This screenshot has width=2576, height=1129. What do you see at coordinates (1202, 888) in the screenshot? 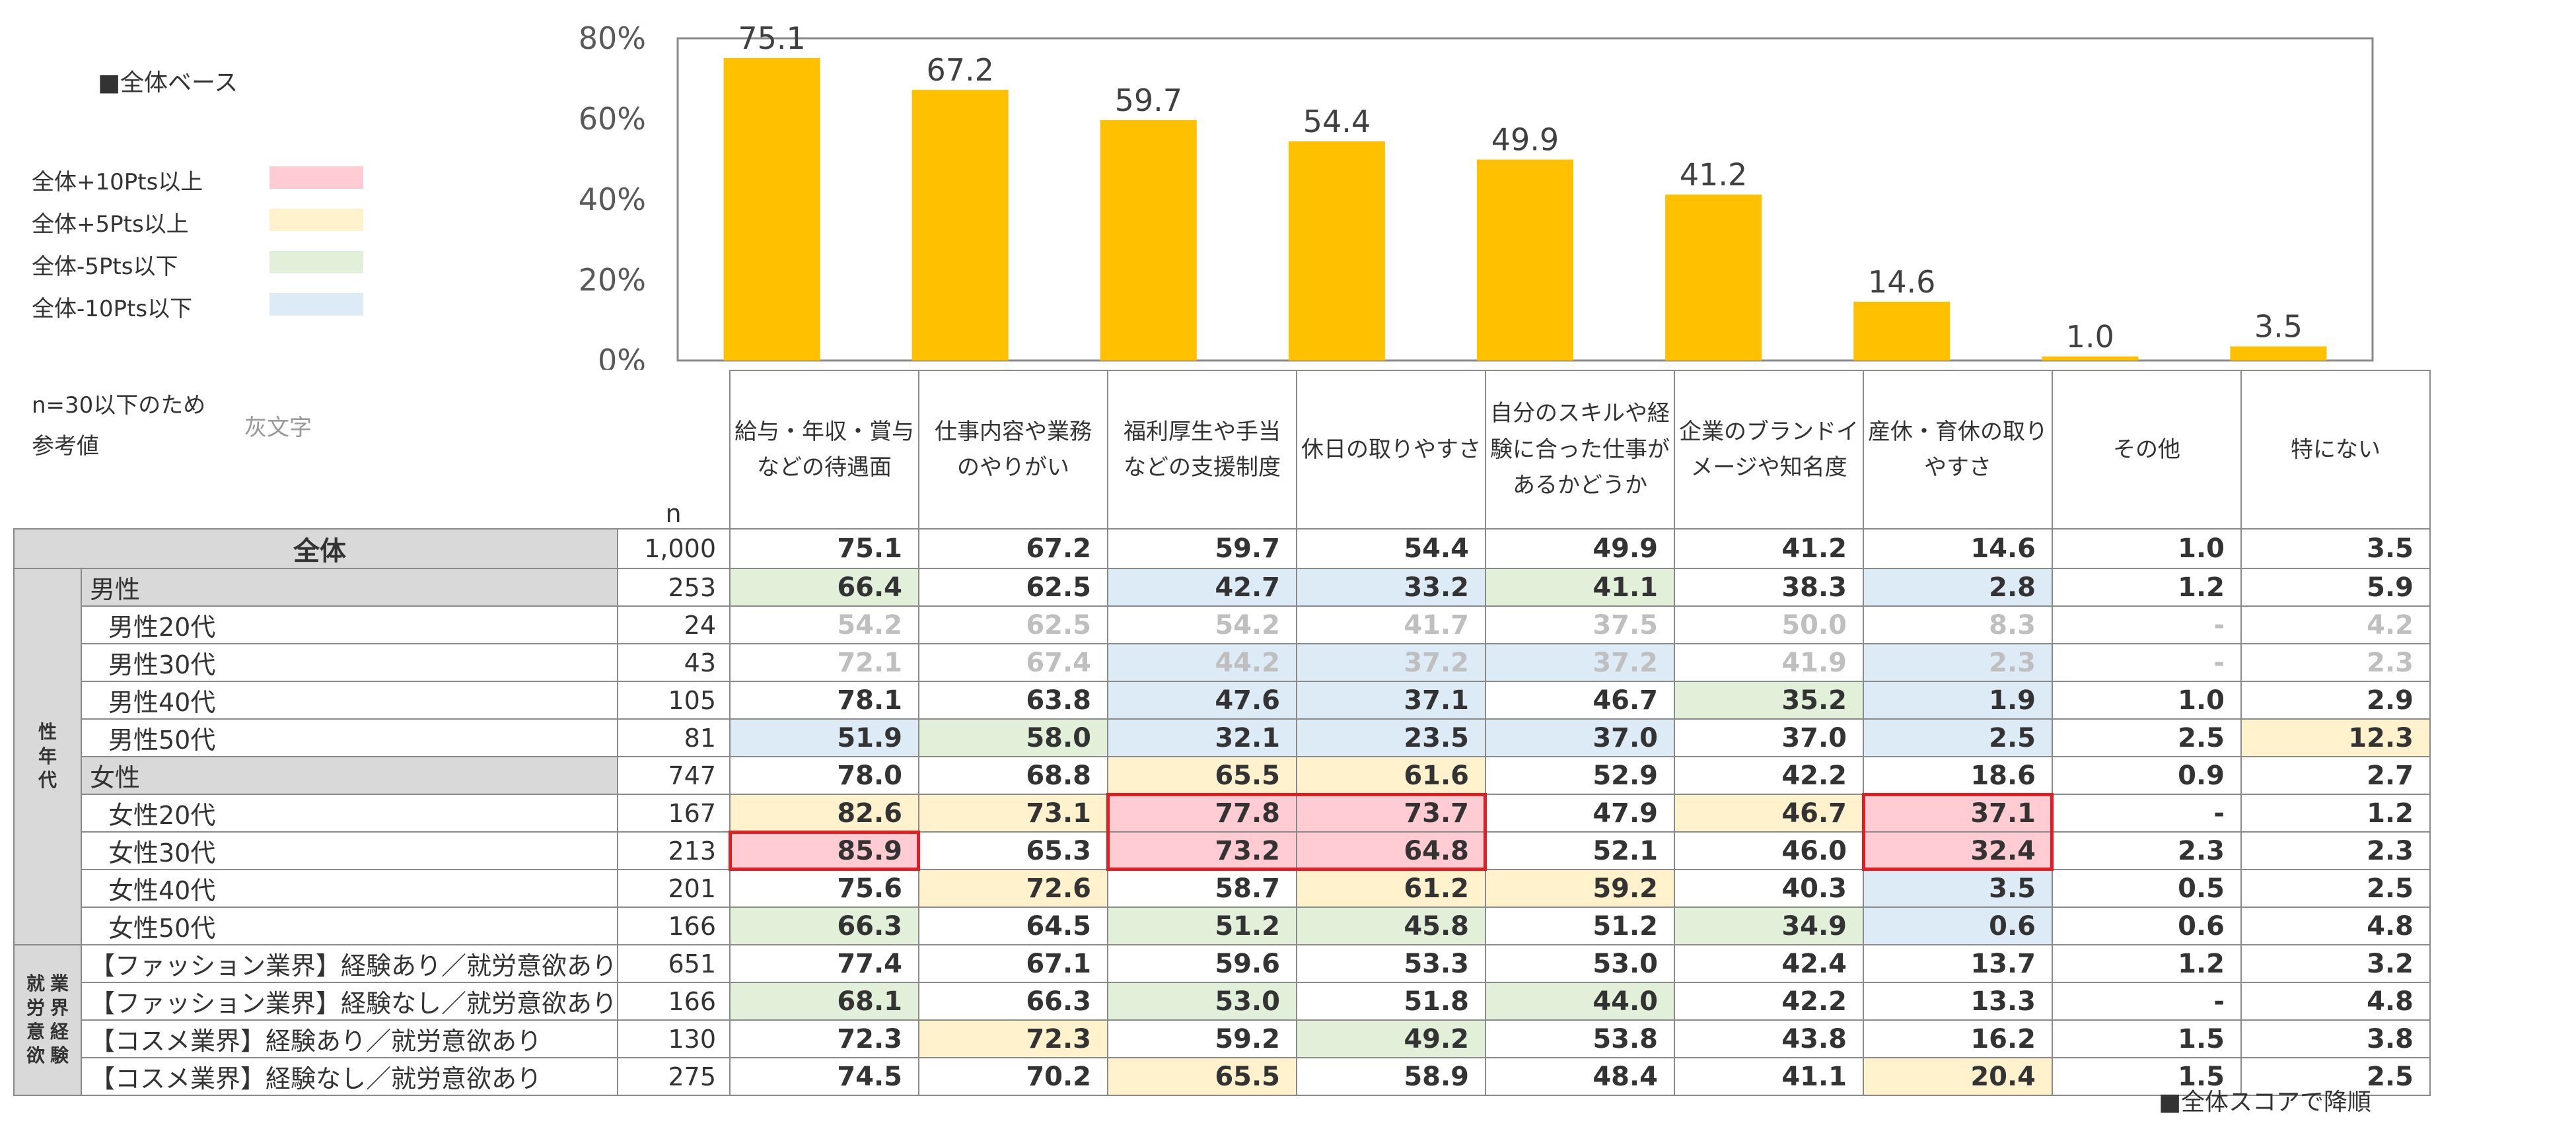
I see `value-cell: 58.7` at bounding box center [1202, 888].